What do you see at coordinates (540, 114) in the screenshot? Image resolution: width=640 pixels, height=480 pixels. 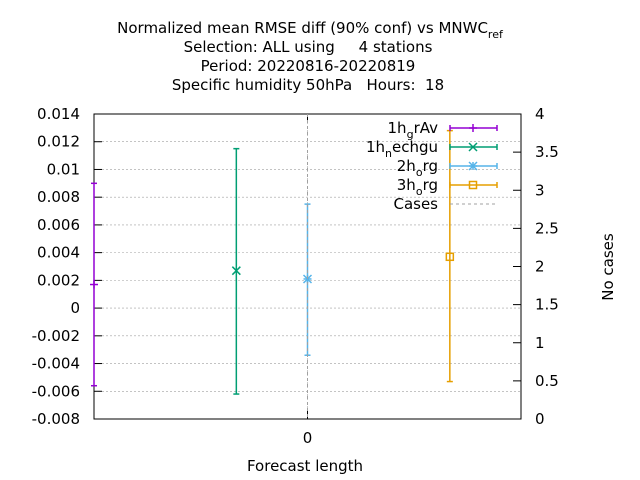 I see `y2-tick-label: 4` at bounding box center [540, 114].